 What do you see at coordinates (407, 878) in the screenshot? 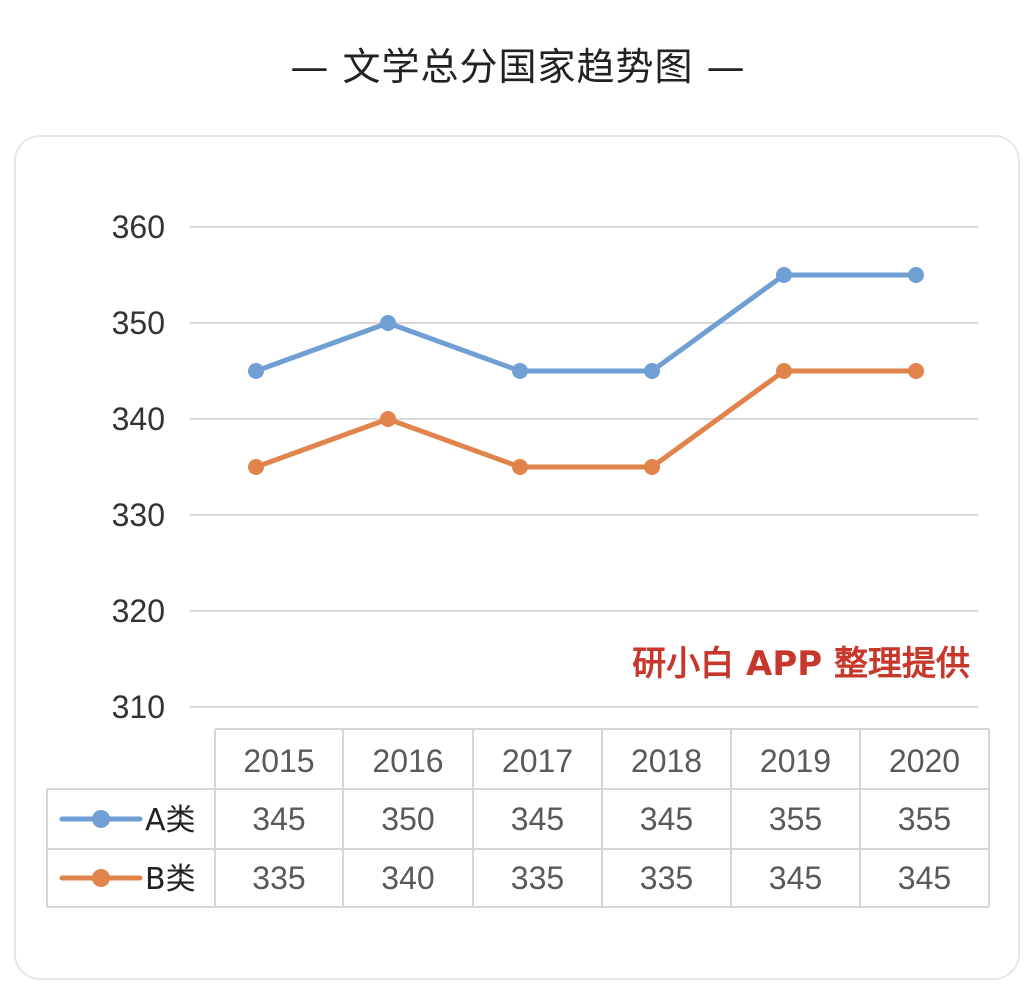
I see `table-cell-value: 340` at bounding box center [407, 878].